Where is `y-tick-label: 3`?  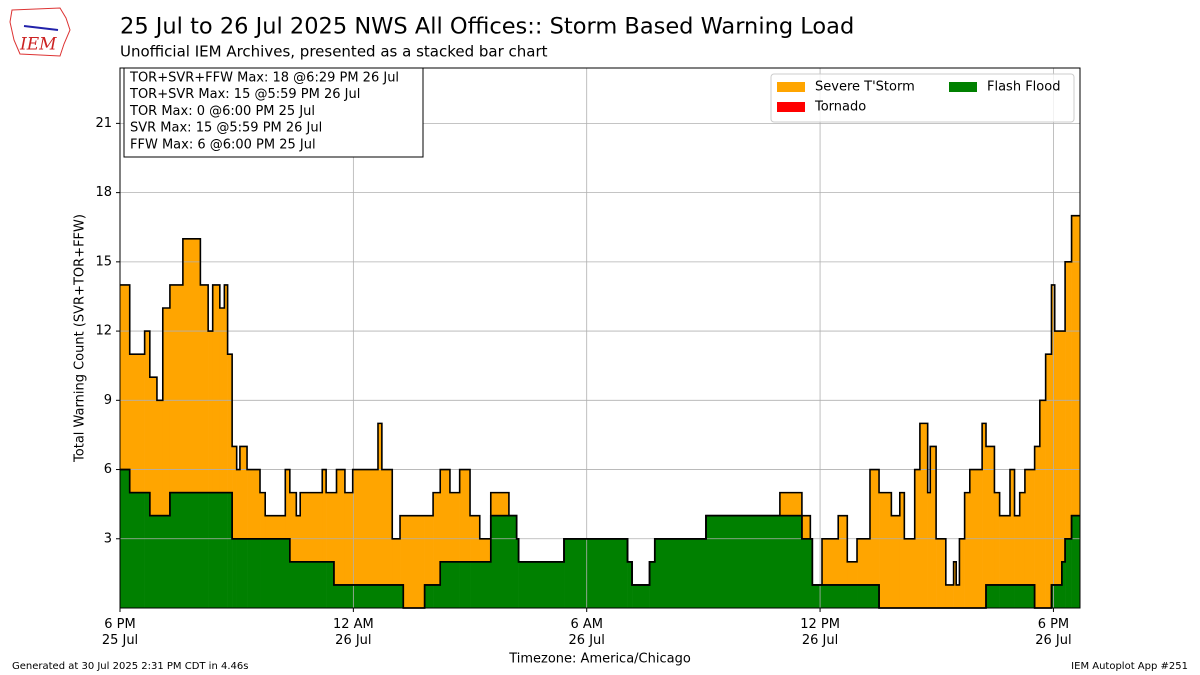
y-tick-label: 3 is located at coordinates (108, 538).